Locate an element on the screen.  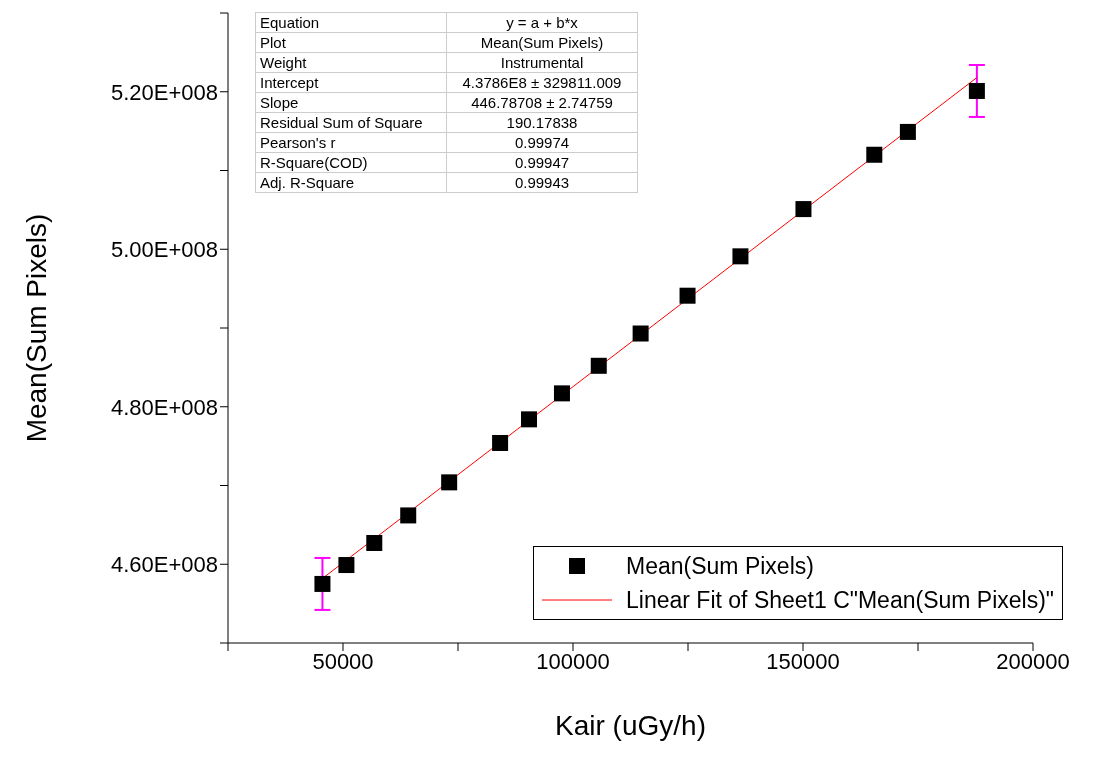
annotation: Adj. R-Square is located at coordinates (351, 182).